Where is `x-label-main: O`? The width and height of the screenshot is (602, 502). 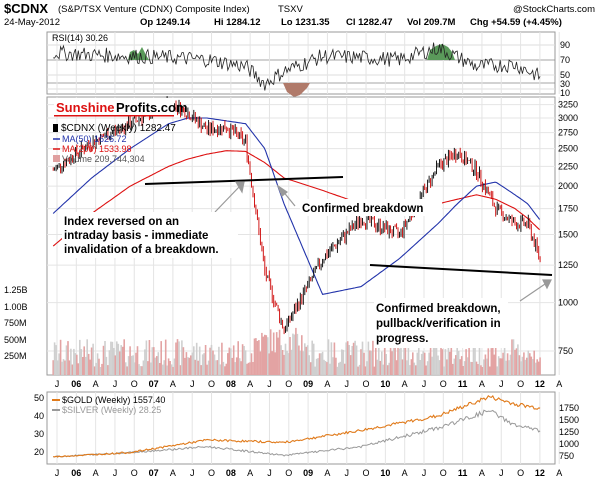 x-label-main: O is located at coordinates (520, 384).